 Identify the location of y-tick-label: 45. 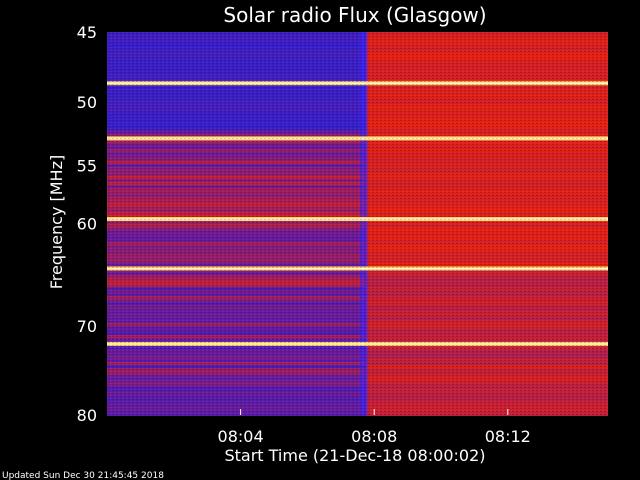
(87, 32).